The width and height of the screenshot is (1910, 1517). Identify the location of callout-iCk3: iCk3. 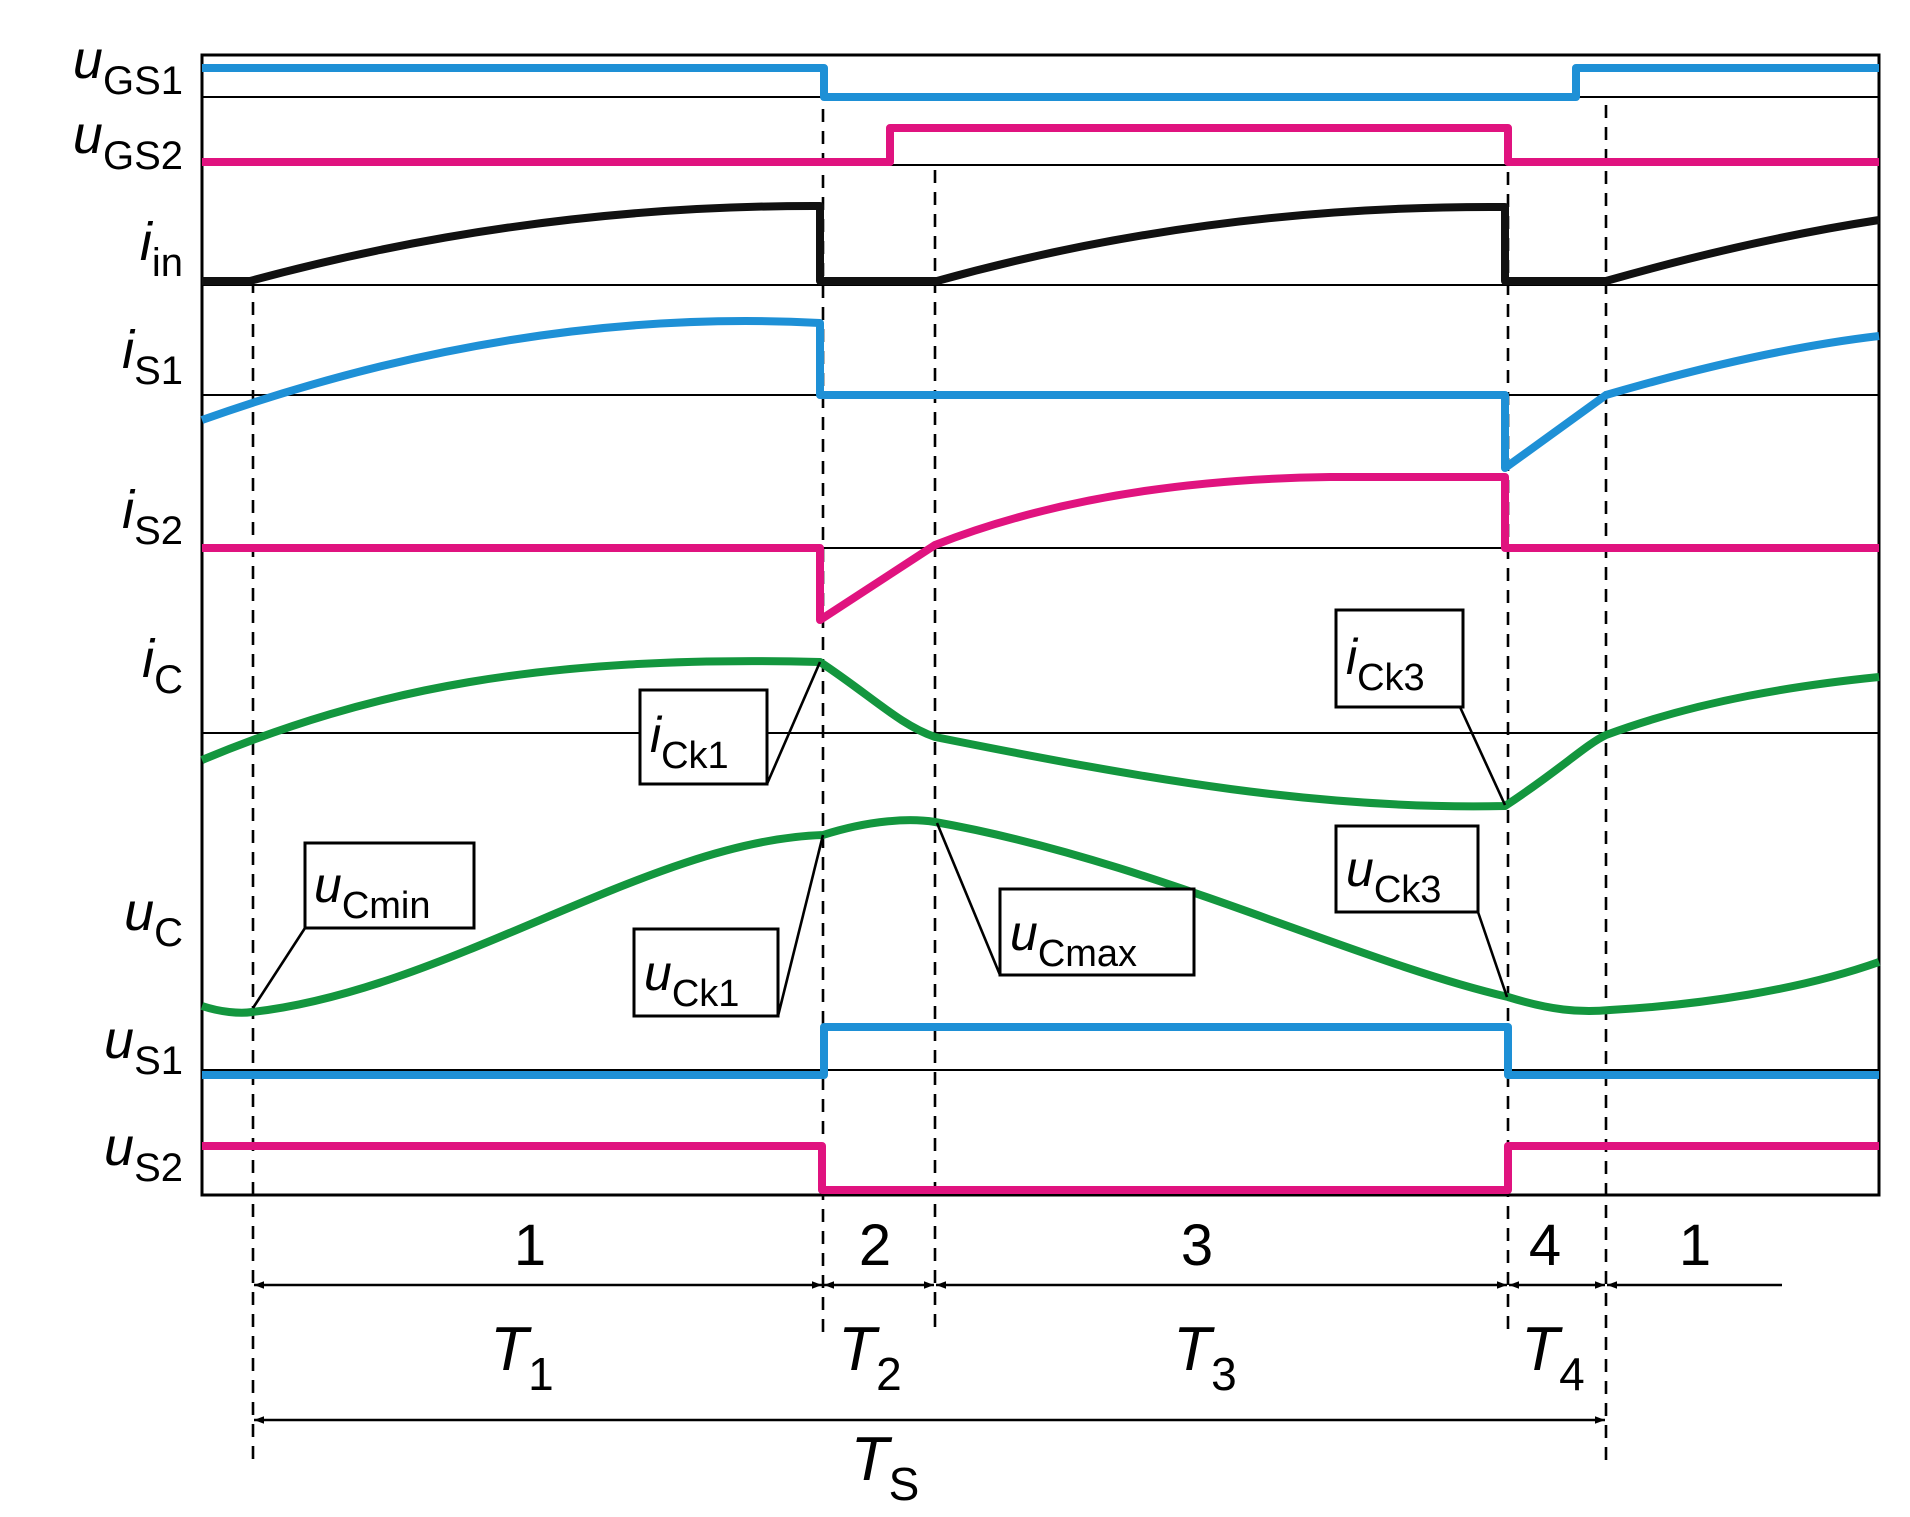
(1420, 707).